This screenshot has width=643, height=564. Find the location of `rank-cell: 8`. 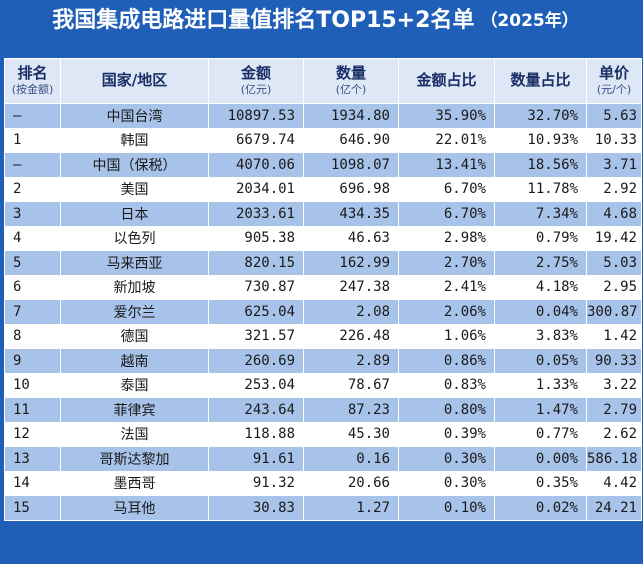

rank-cell: 8 is located at coordinates (32, 336).